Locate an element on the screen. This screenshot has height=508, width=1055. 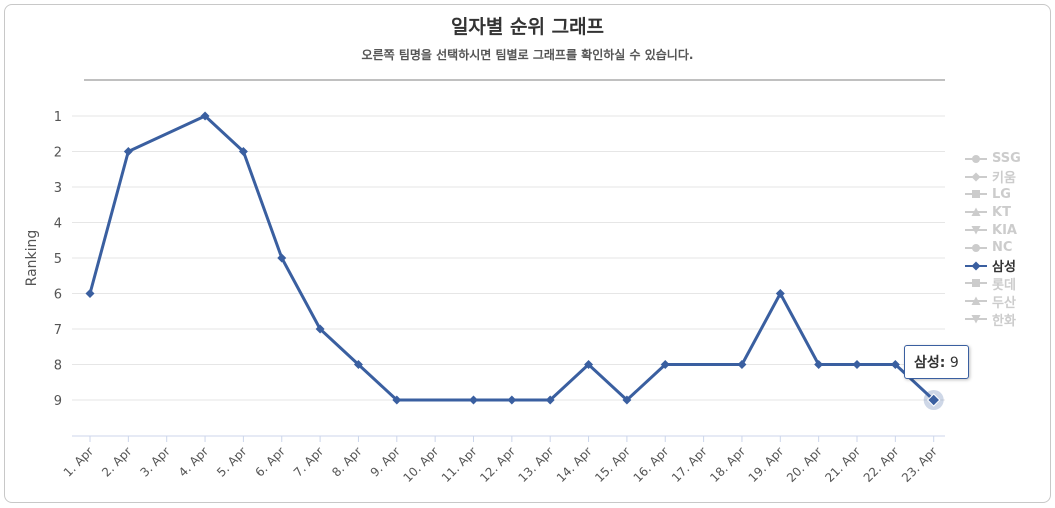
legend-item: 한화 is located at coordinates (993, 319).